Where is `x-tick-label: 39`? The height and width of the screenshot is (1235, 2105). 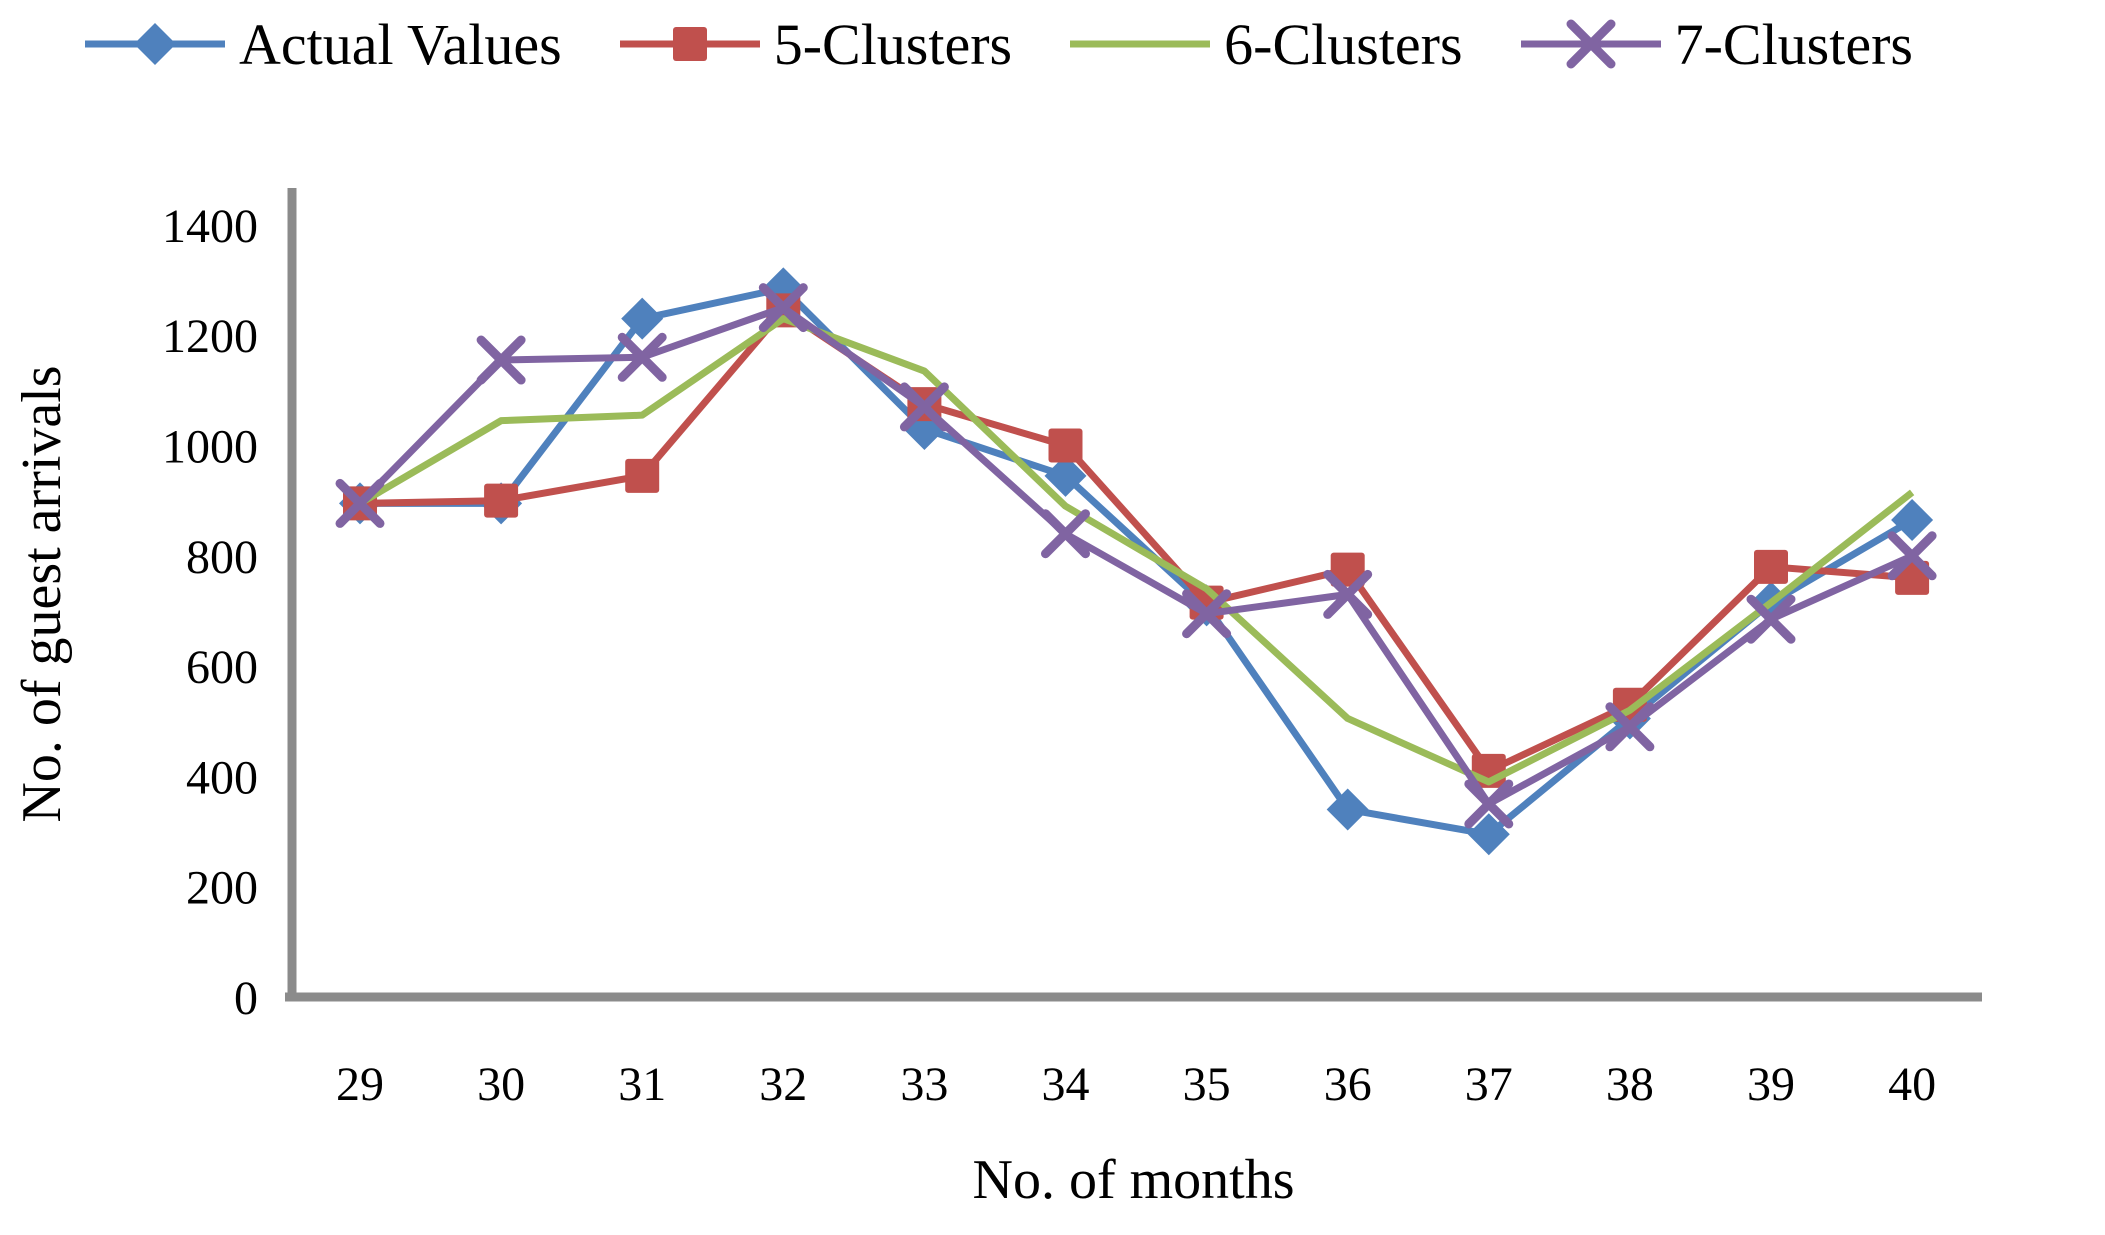
x-tick-label: 39 is located at coordinates (1771, 1084).